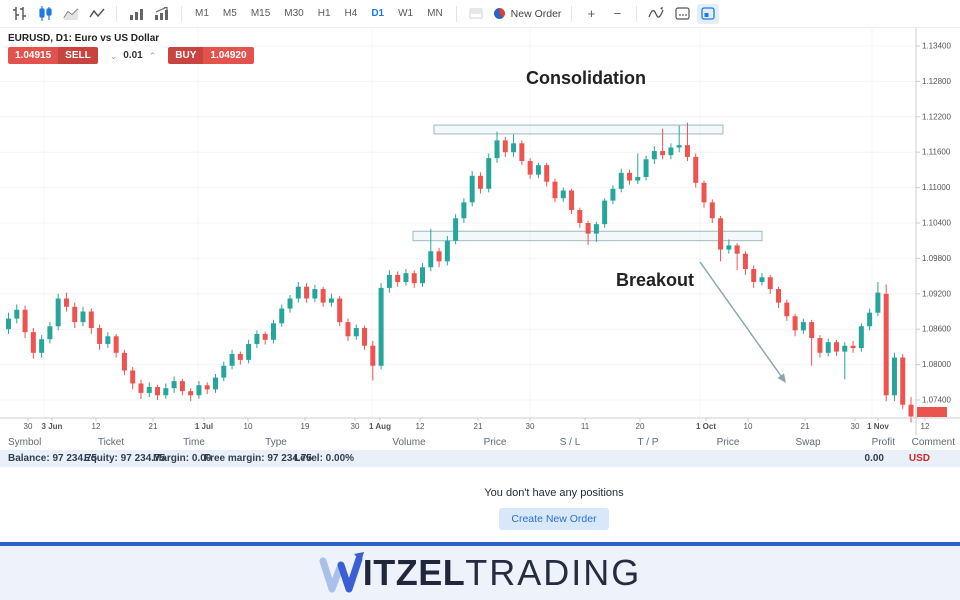 Image resolution: width=960 pixels, height=600 pixels. Describe the element at coordinates (19, 14) in the screenshot. I see `ohlc-bars-chart-icon` at that location.